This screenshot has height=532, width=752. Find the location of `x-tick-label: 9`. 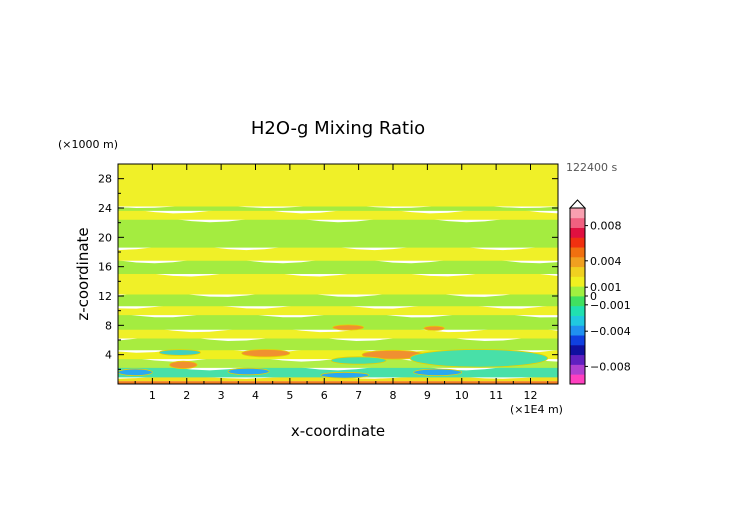

x-tick-label: 9 is located at coordinates (427, 395).